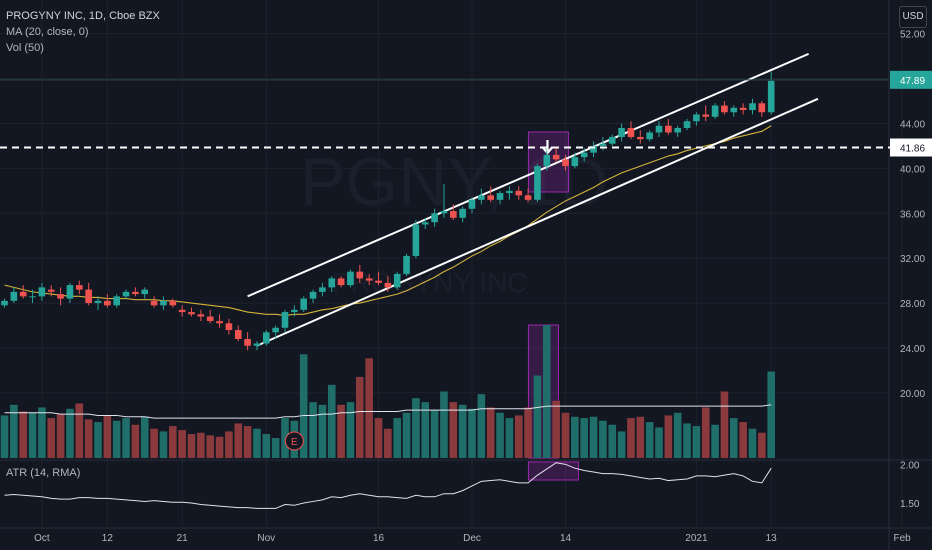 Image resolution: width=932 pixels, height=550 pixels. Describe the element at coordinates (912, 349) in the screenshot. I see `price-tick-label: 24.00` at that location.